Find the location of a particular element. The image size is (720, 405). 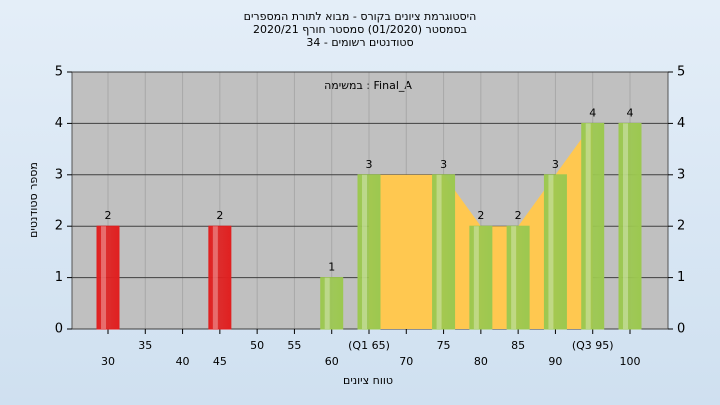

y-tick-label: 1 is located at coordinates (59, 277).